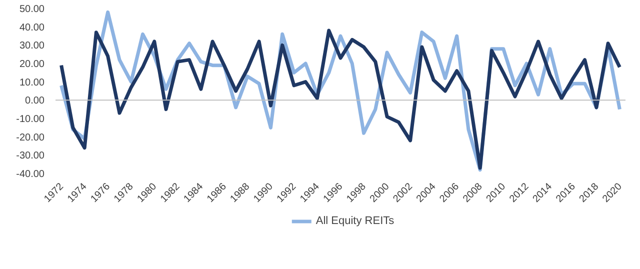 The height and width of the screenshot is (269, 640). What do you see at coordinates (32, 28) in the screenshot?
I see `y-tick-label: 40.00` at bounding box center [32, 28].